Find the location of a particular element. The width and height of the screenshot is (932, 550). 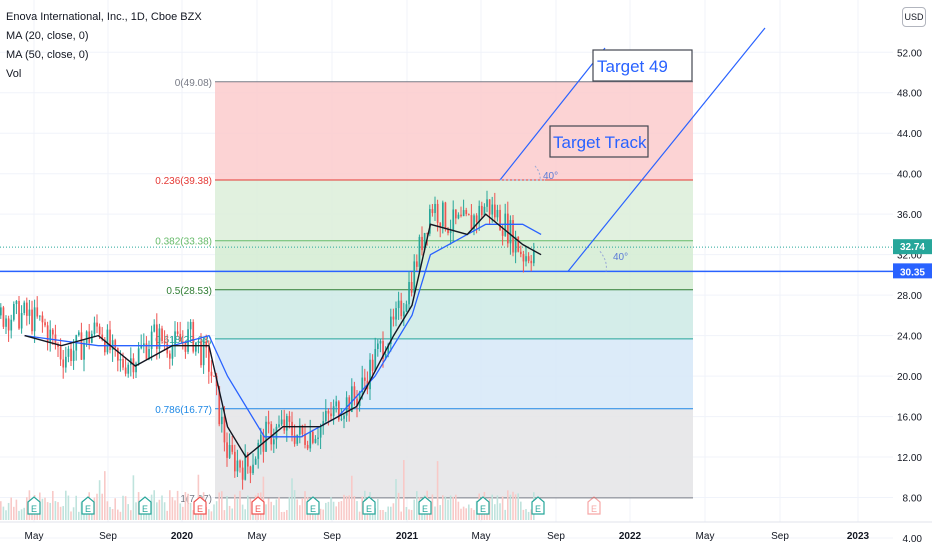

legend-vol: Vol is located at coordinates (14, 74).